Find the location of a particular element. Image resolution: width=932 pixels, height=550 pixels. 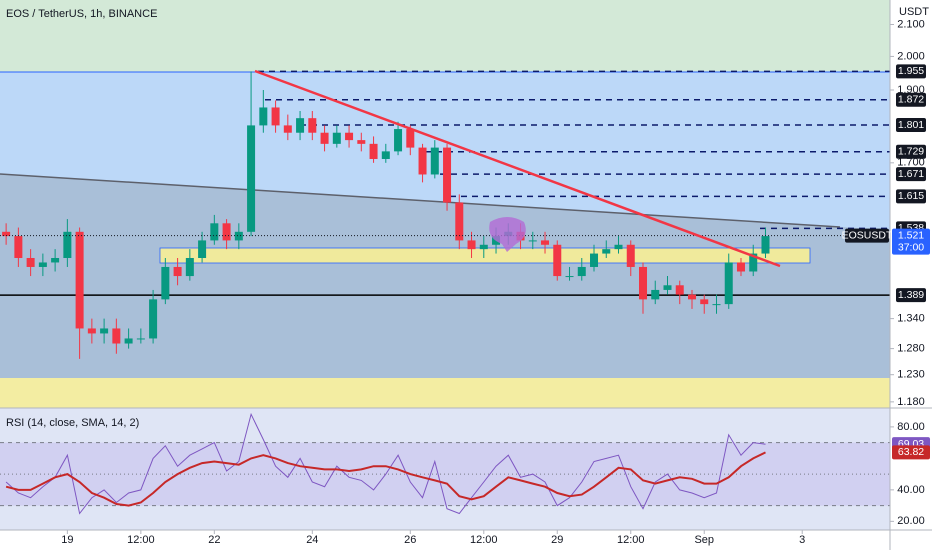

value-label: 63.82 is located at coordinates (911, 452).